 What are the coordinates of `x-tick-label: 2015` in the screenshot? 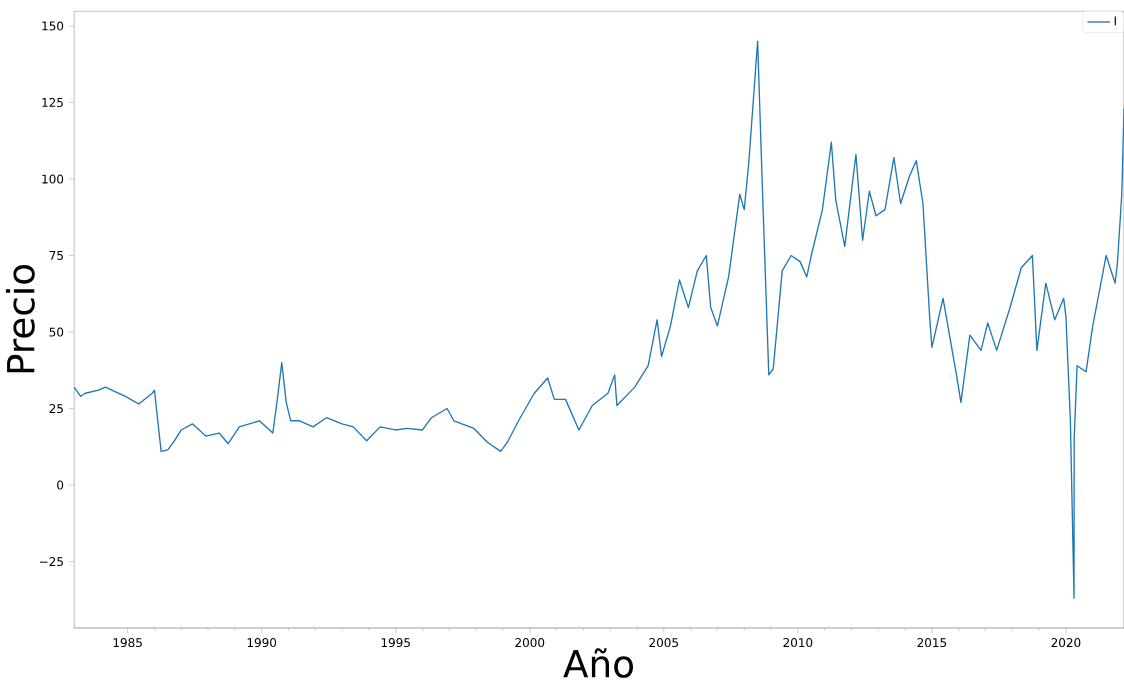 It's located at (932, 643).